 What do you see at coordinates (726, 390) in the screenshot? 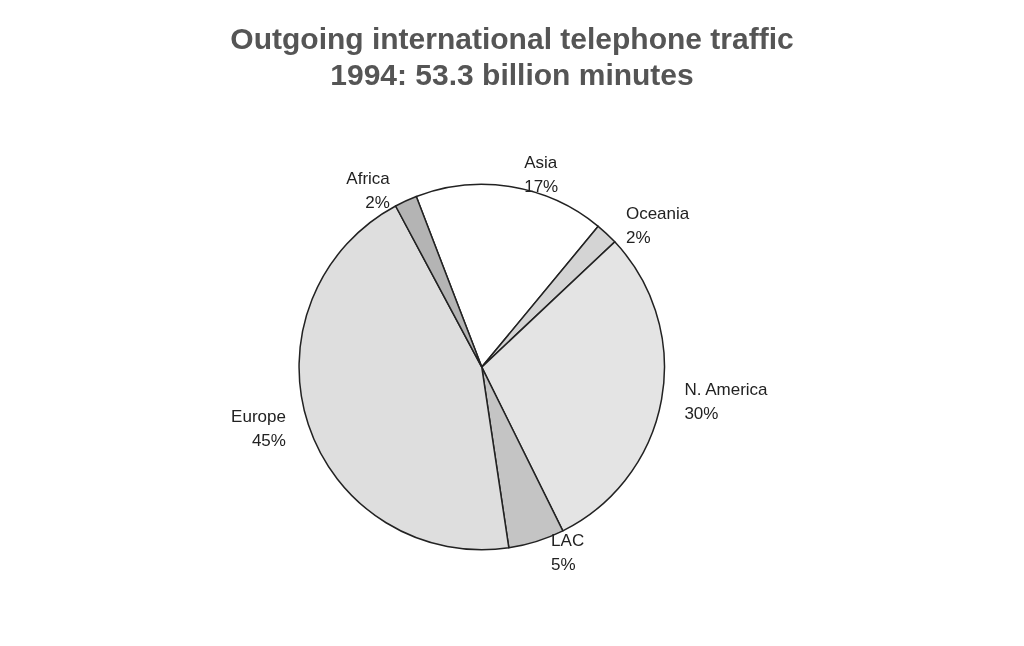
I see `slice-label: N. America` at bounding box center [726, 390].